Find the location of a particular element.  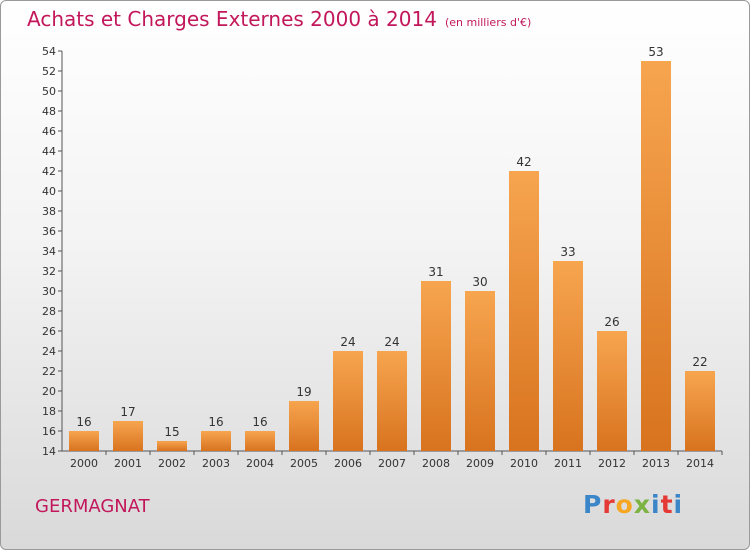

logo-letter: P is located at coordinates (593, 504).